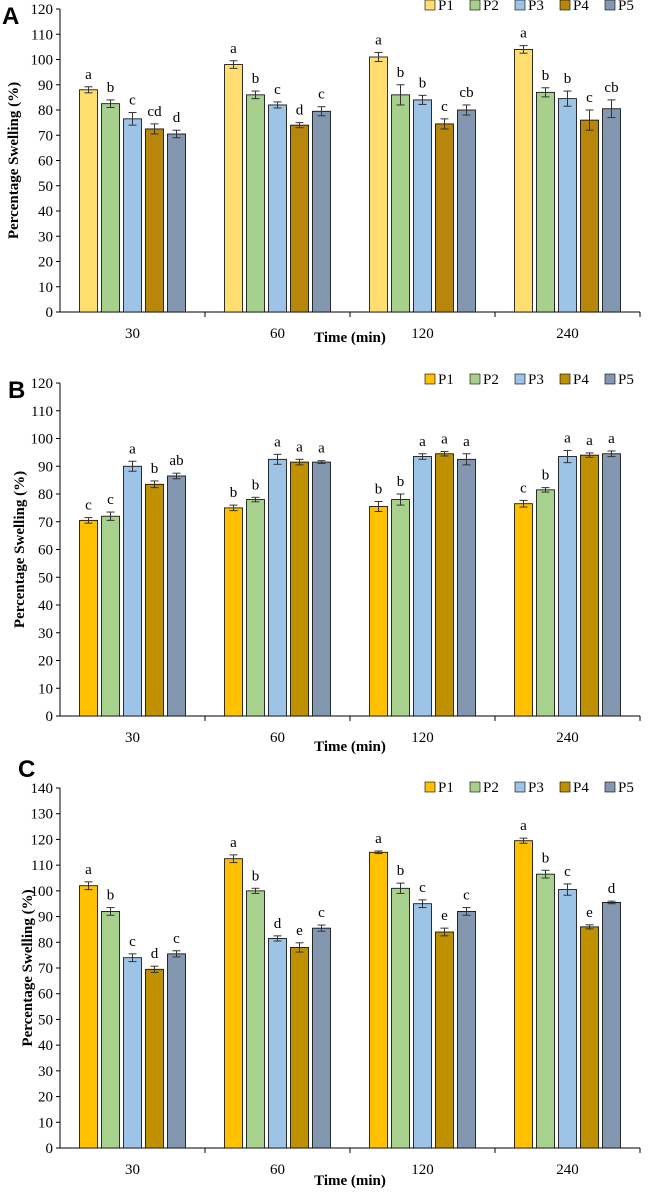  I want to click on legend-swatch-p5, so click(610, 5).